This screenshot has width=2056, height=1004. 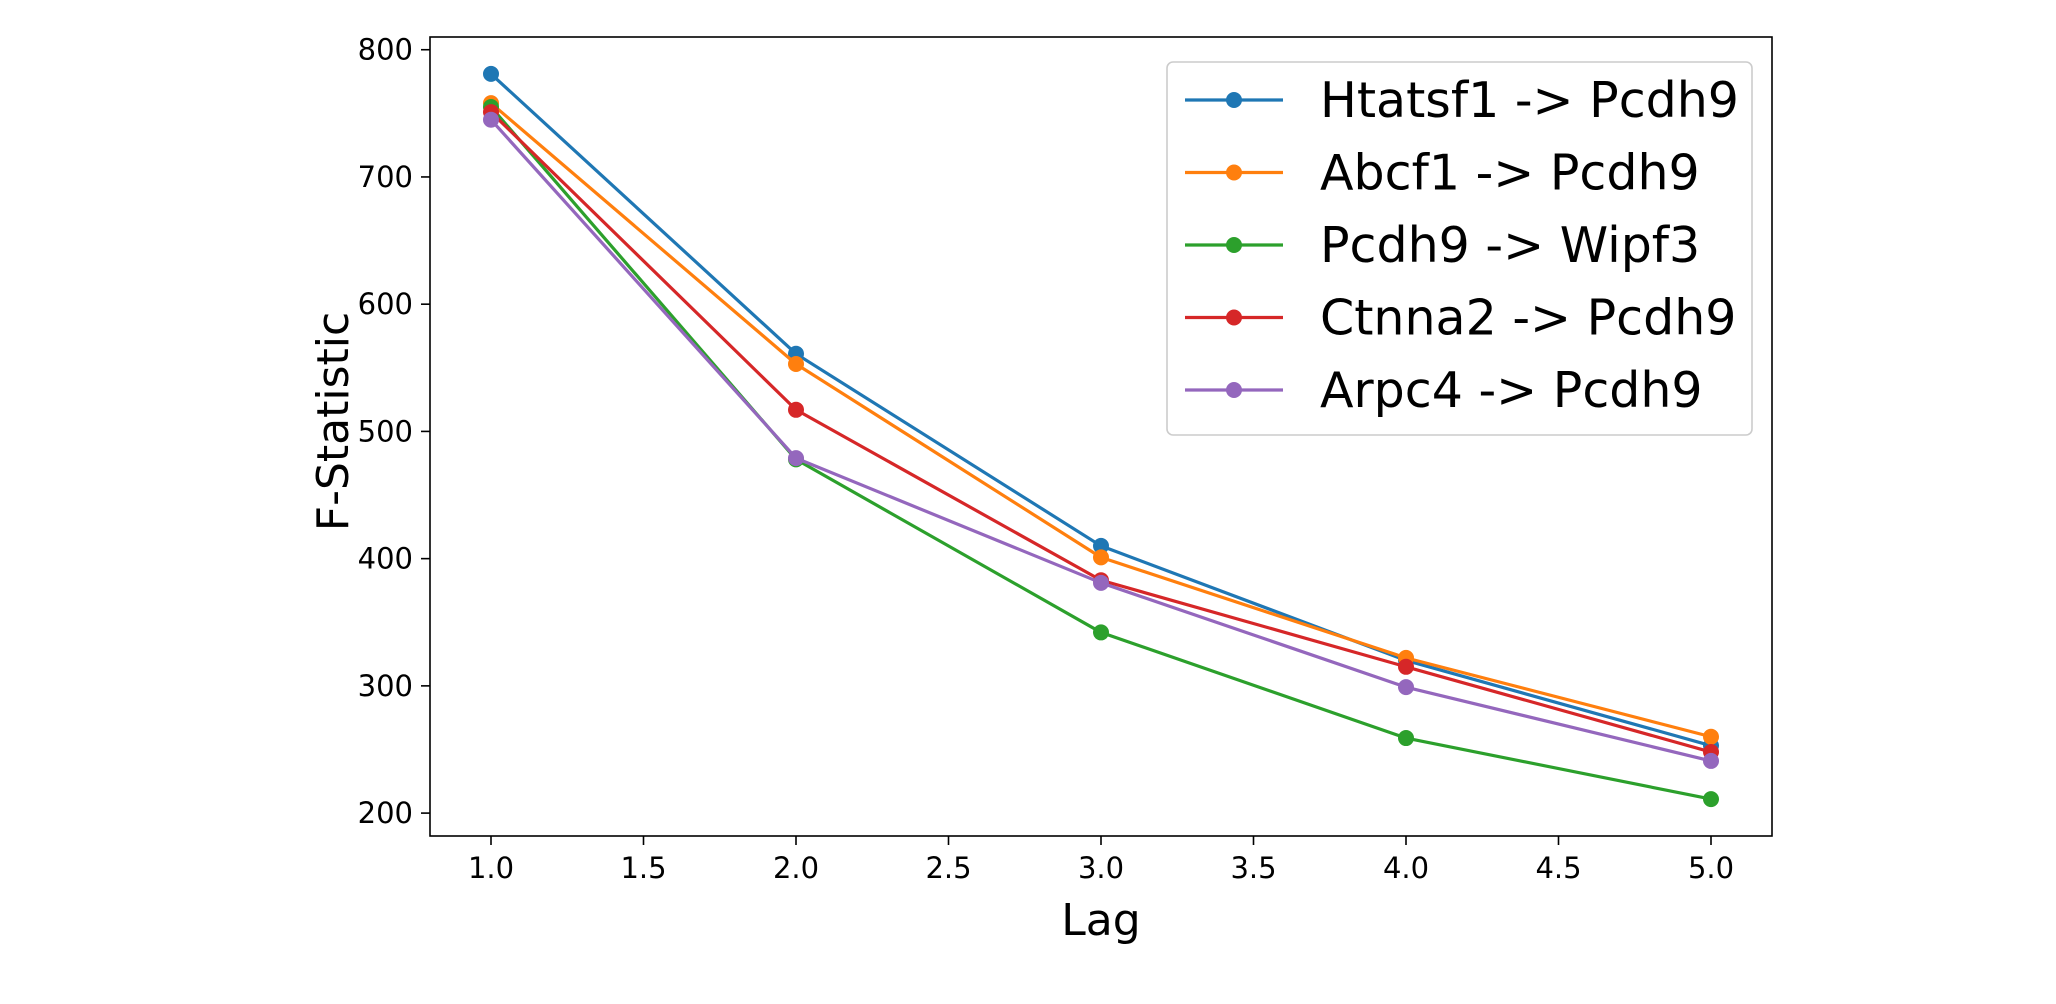 I want to click on x-tick-label: 2.0, so click(x=796, y=868).